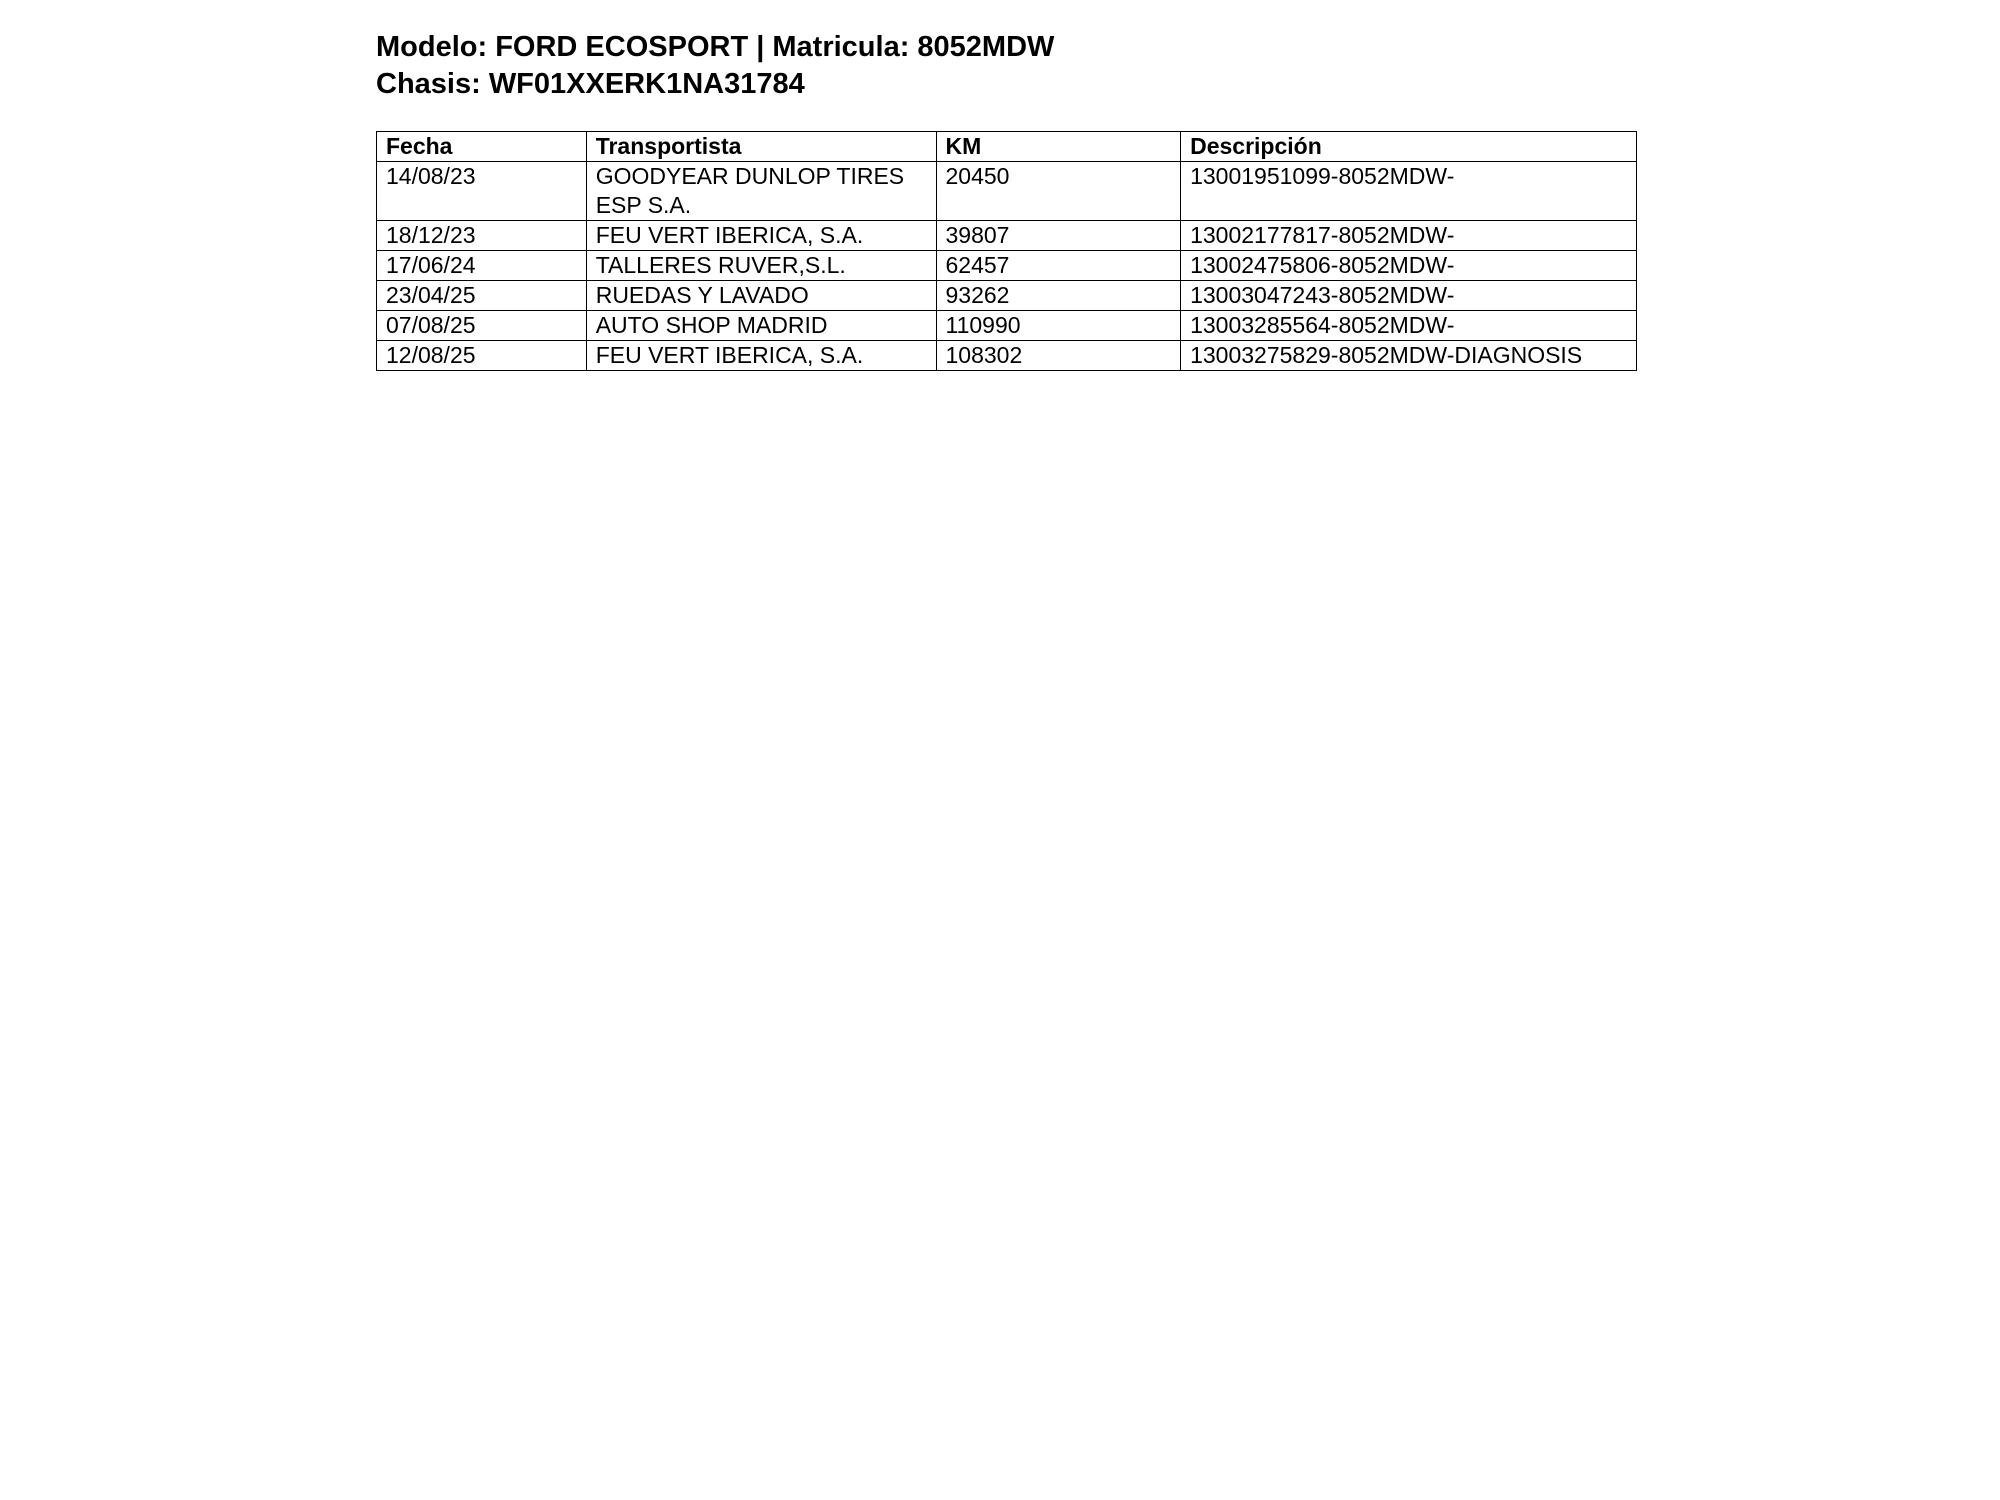  What do you see at coordinates (1058, 191) in the screenshot?
I see `cell-km: 20450` at bounding box center [1058, 191].